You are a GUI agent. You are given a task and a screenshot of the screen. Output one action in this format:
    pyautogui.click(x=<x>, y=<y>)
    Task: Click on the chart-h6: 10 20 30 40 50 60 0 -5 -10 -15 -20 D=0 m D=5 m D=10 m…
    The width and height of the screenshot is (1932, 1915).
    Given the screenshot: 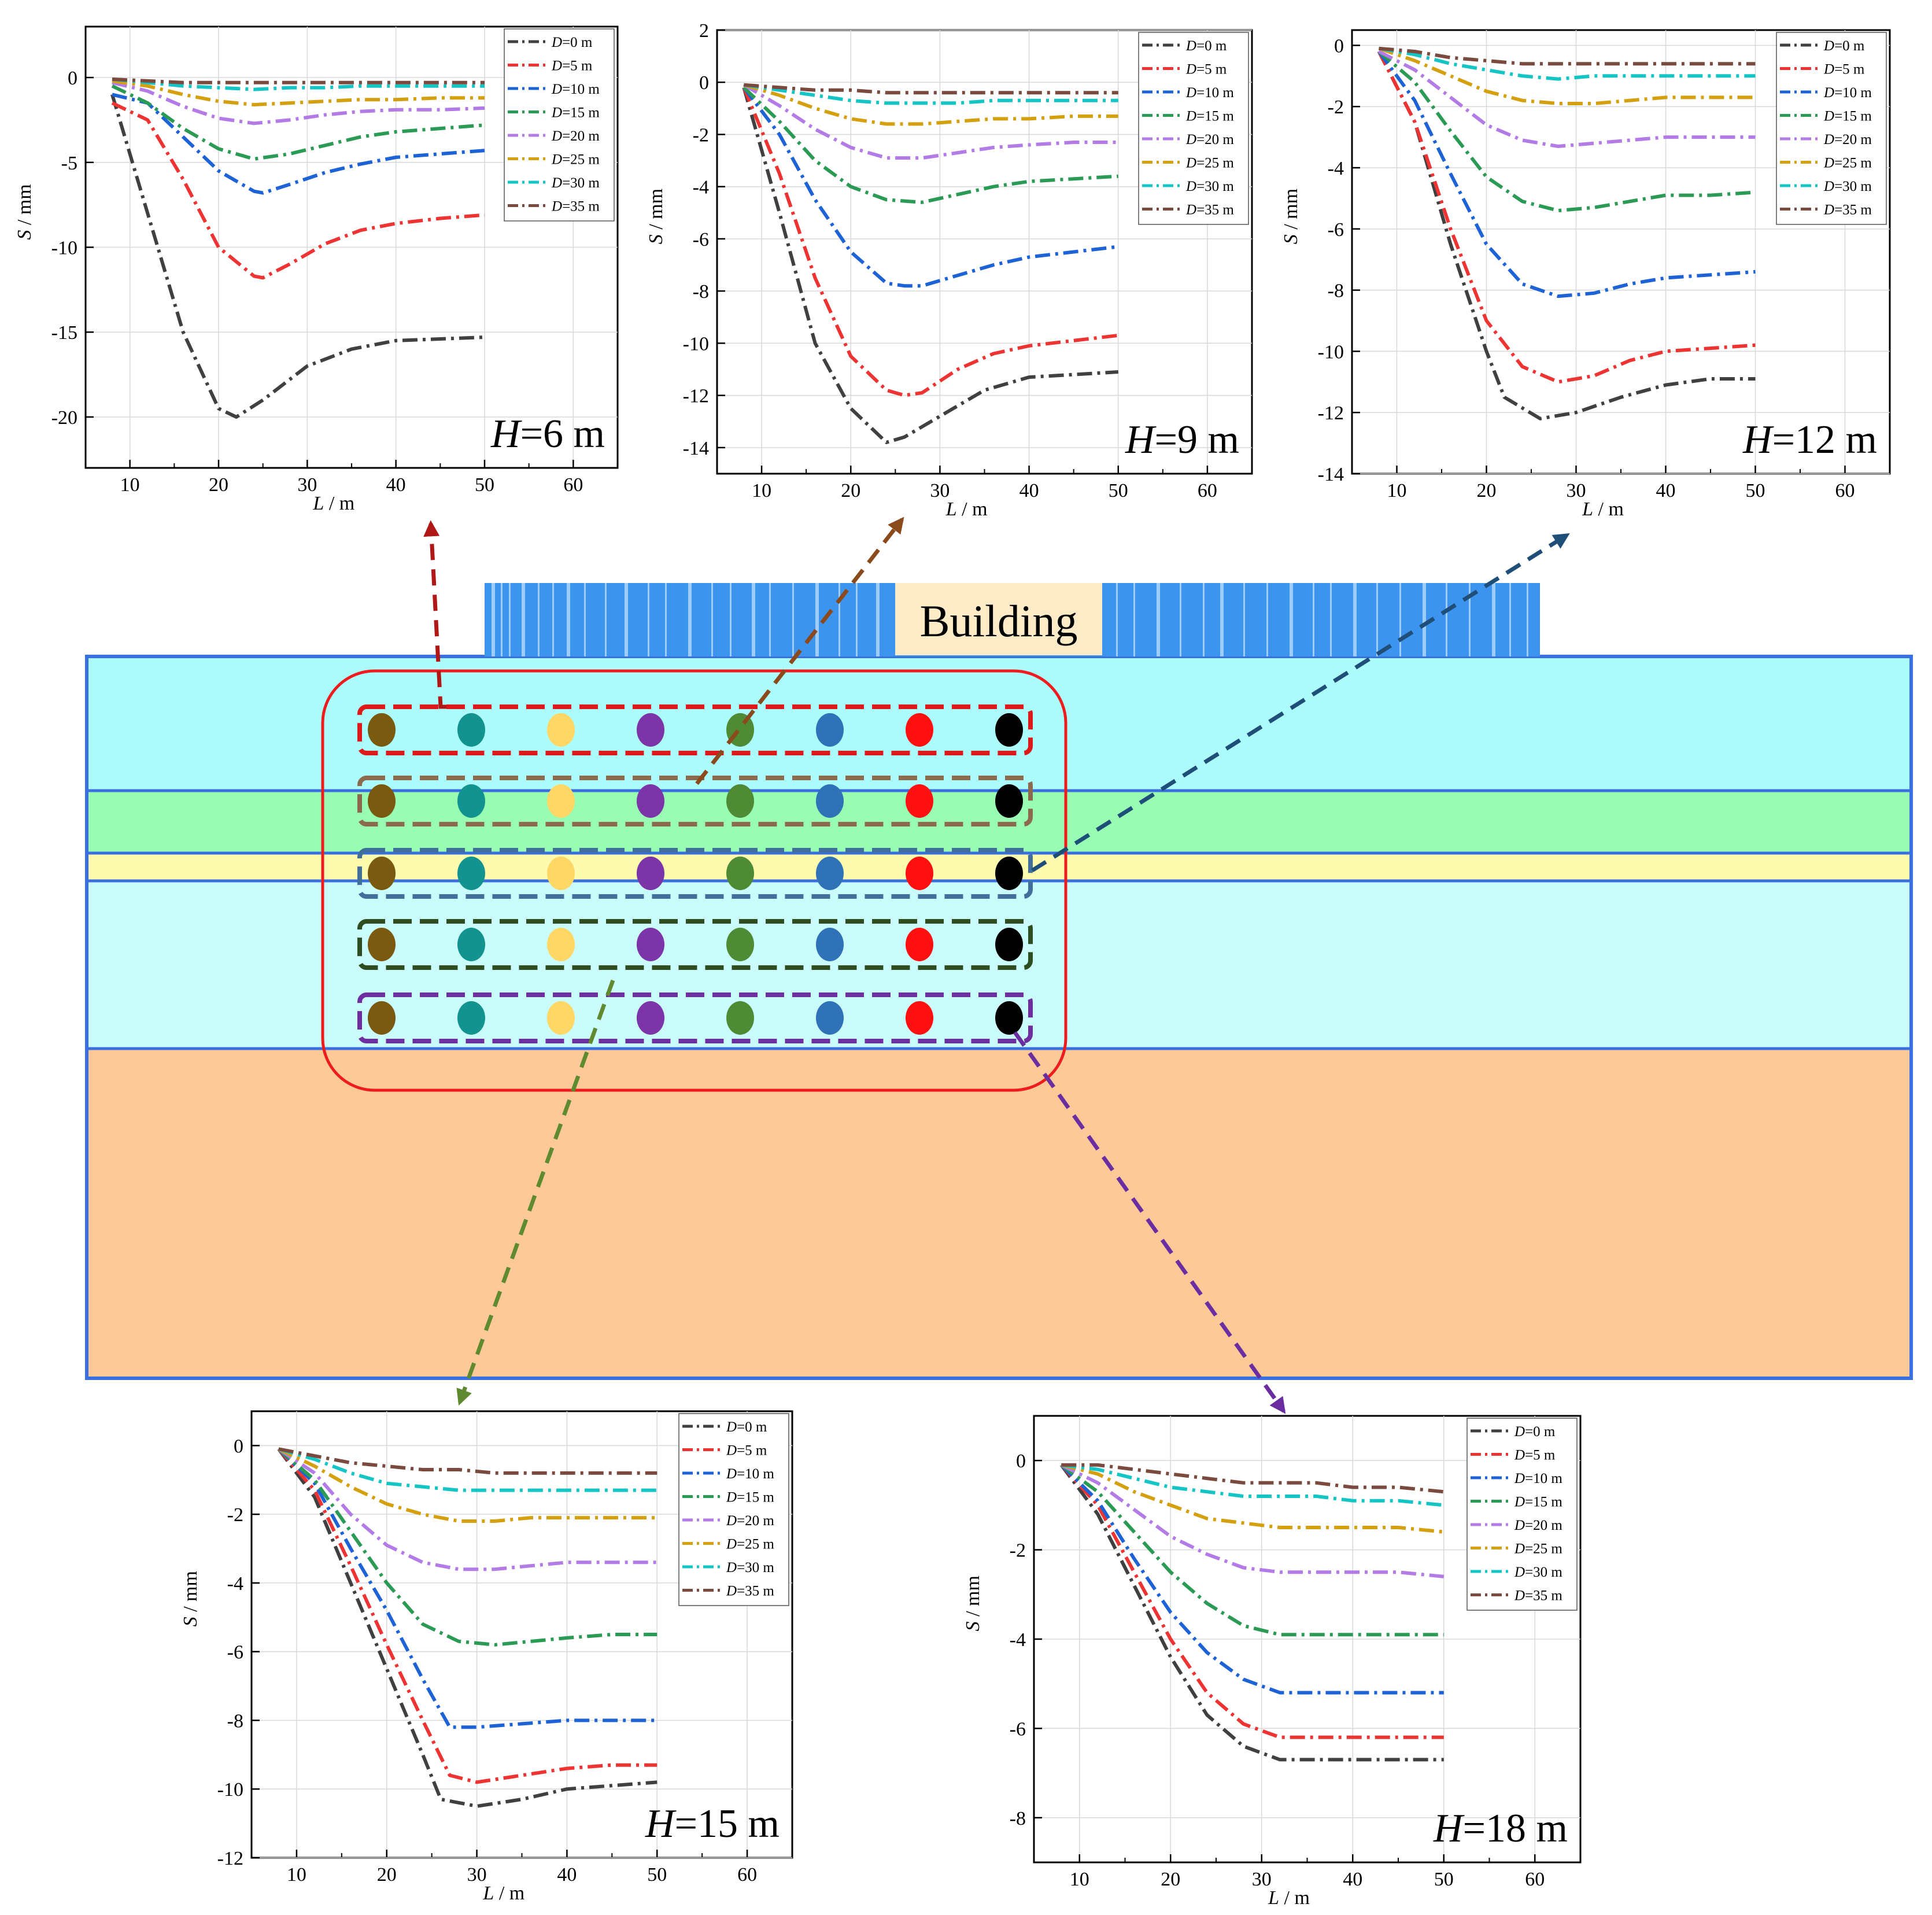 What is the action you would take?
    pyautogui.click(x=317, y=269)
    